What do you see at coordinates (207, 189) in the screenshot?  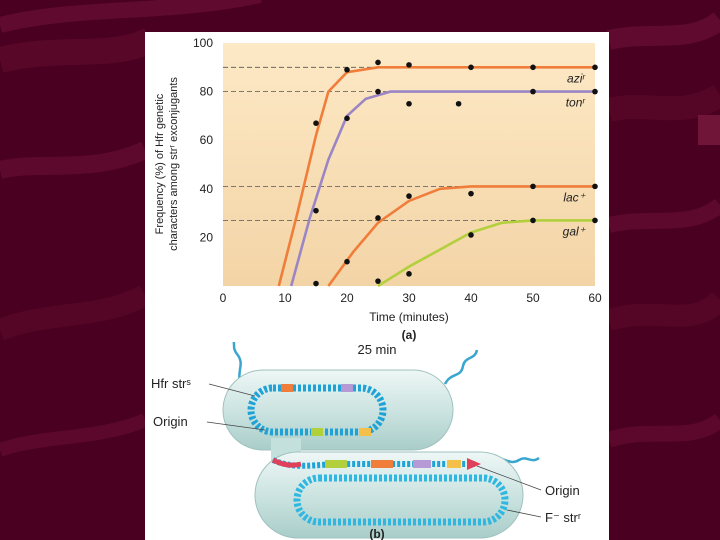 I see `y-tick-label: 40` at bounding box center [207, 189].